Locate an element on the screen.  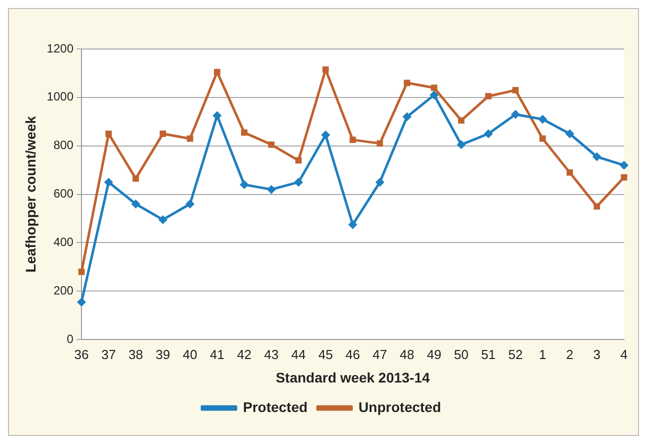
x-tick-label: 37 is located at coordinates (108, 354).